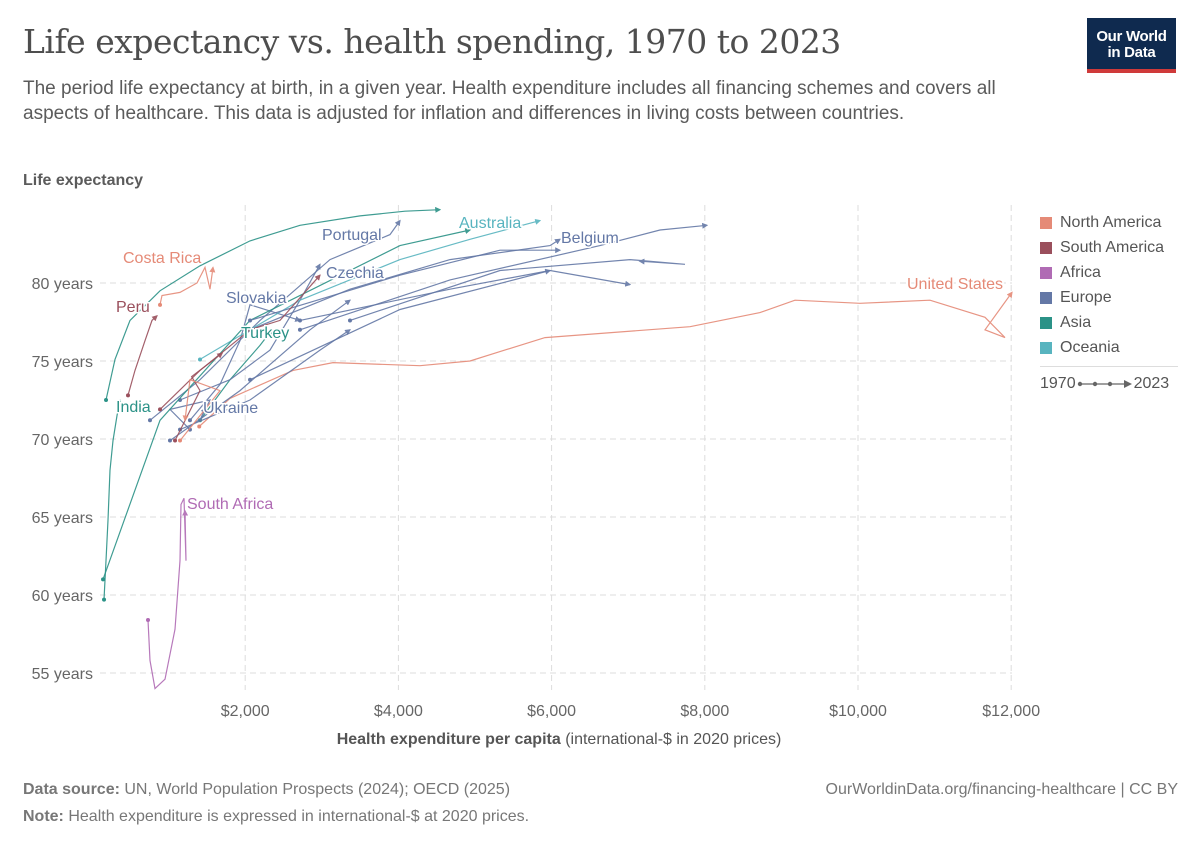  Describe the element at coordinates (1058, 383) in the screenshot. I see `time-start: 1970` at that location.